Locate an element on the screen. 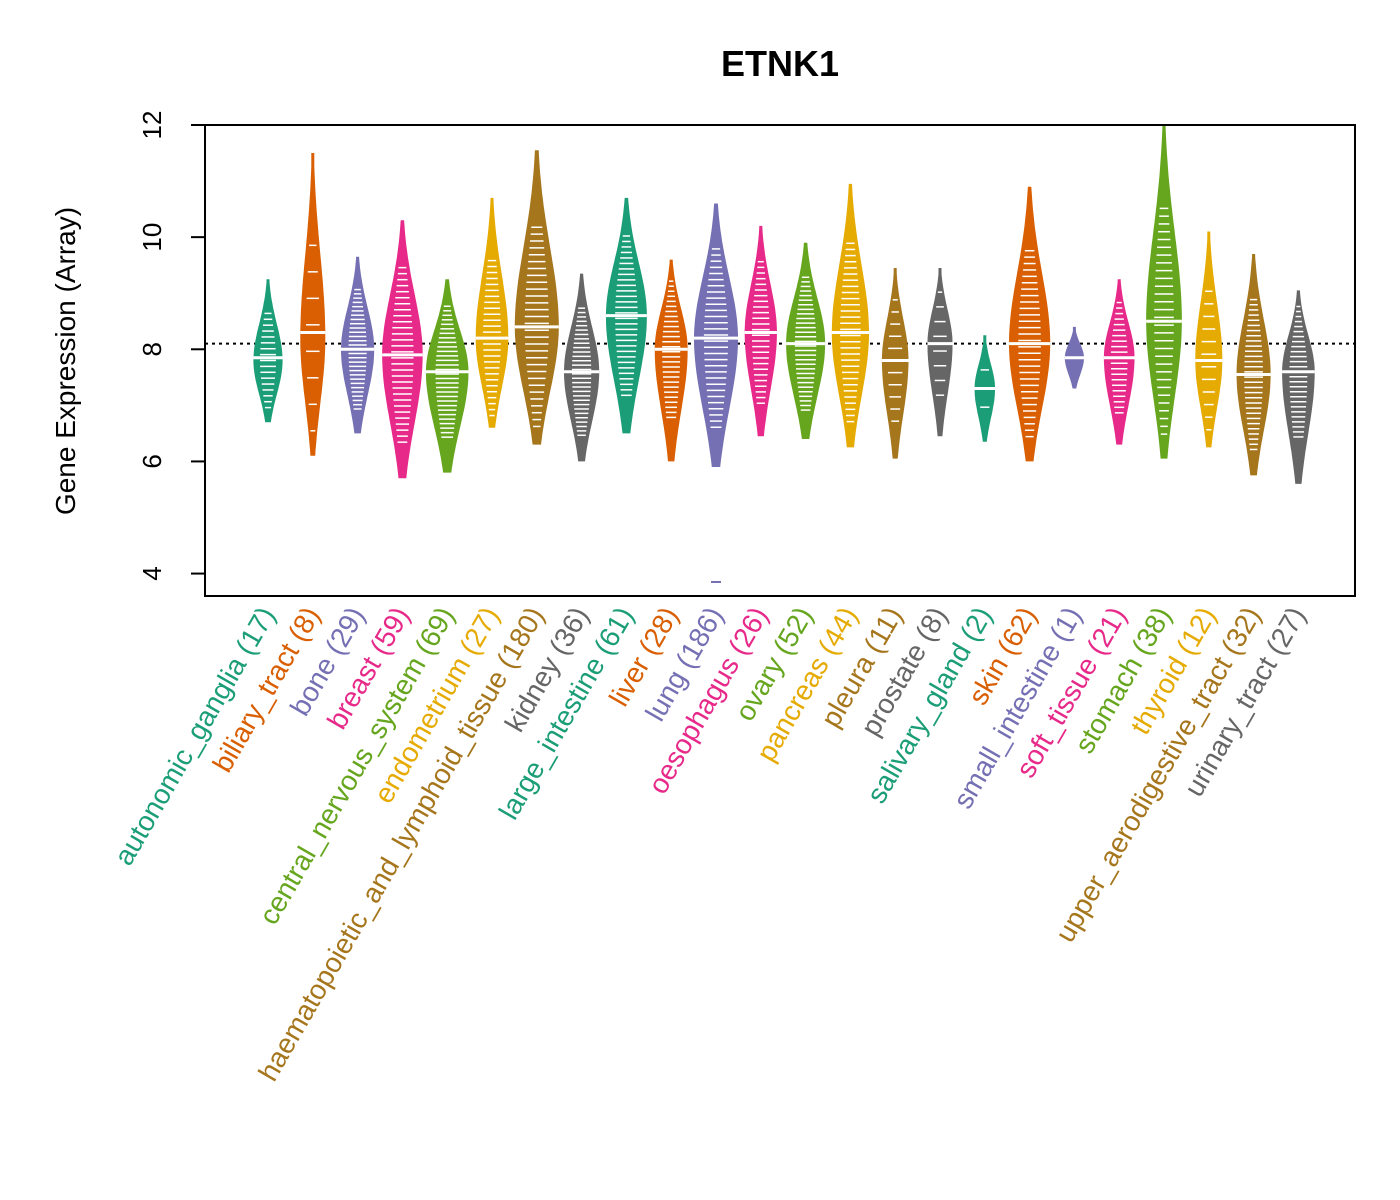  violin-urinary_tract is located at coordinates (1298, 387).